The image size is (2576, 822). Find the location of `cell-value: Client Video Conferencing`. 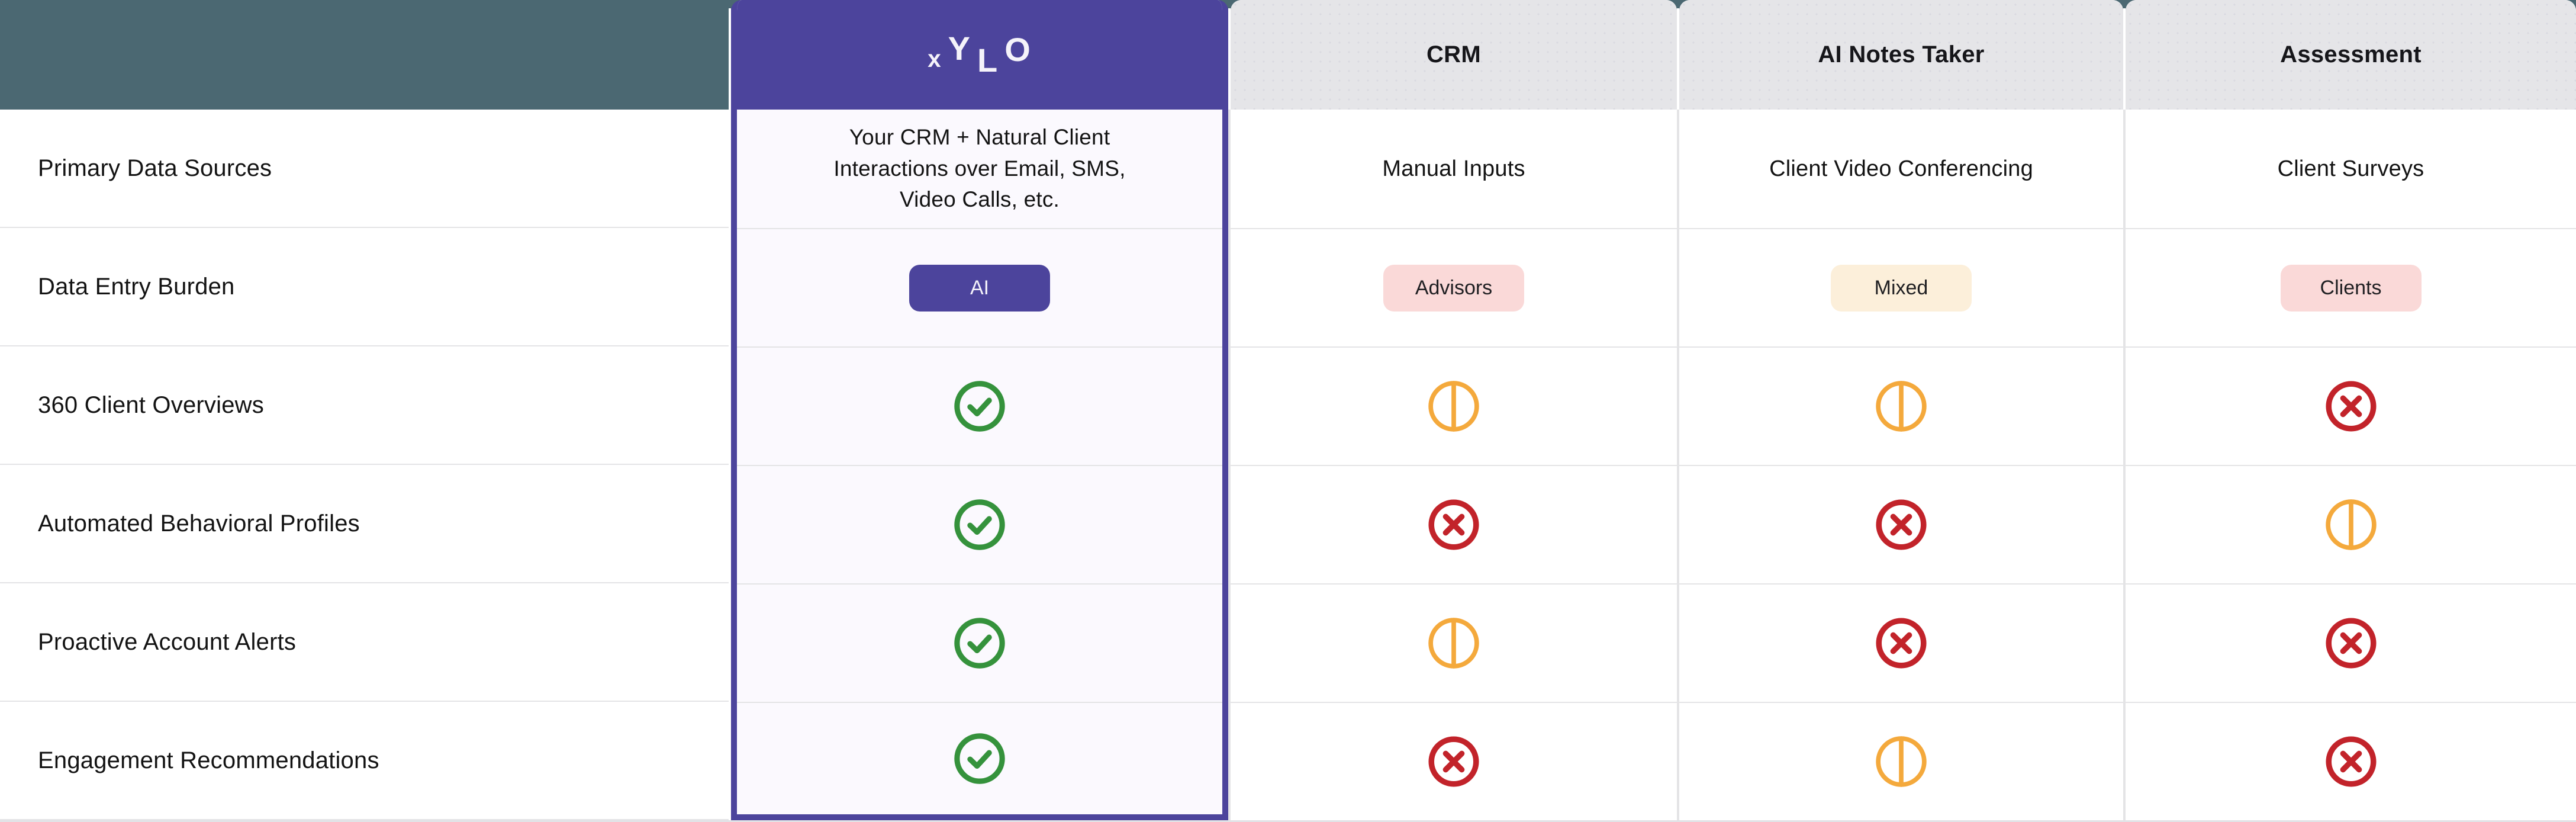

cell-value: Client Video Conferencing is located at coordinates (1901, 168).